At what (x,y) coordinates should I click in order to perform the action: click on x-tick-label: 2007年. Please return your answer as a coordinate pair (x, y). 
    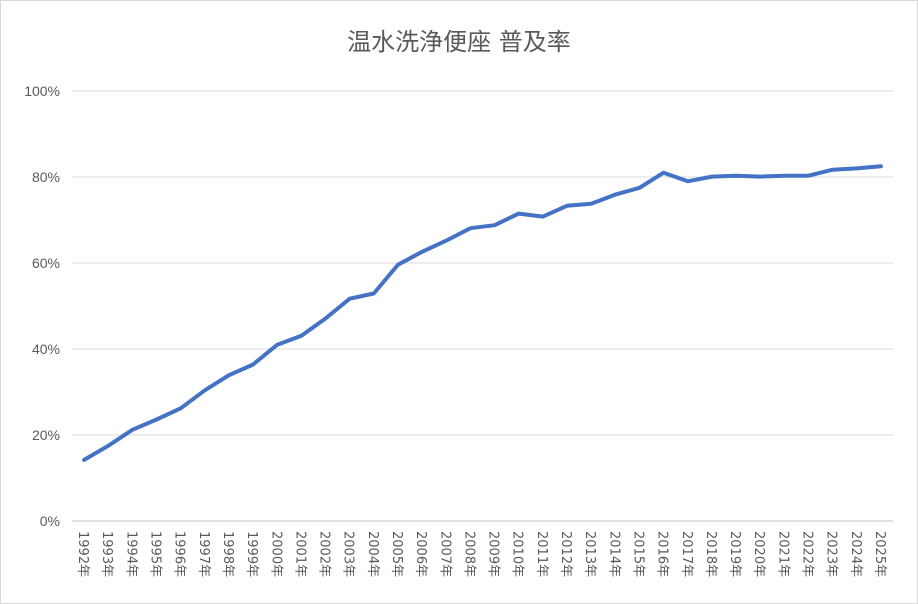
    Looking at the image, I should click on (444, 554).